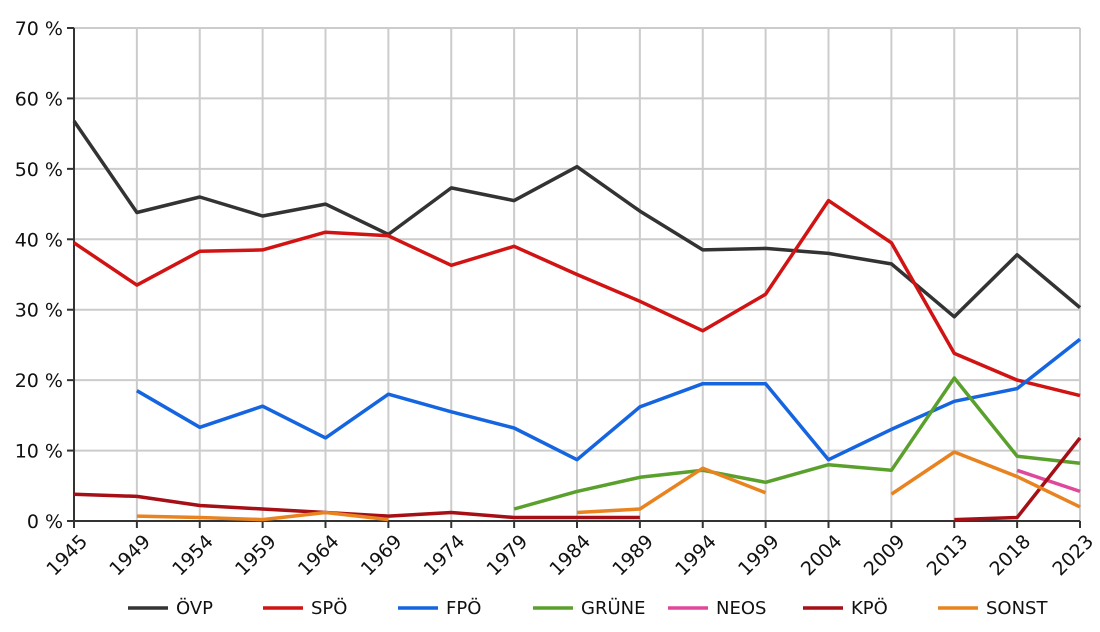 This screenshot has height=632, width=1100. Describe the element at coordinates (39, 29) in the screenshot. I see `y-tick-label: 70 %` at that location.